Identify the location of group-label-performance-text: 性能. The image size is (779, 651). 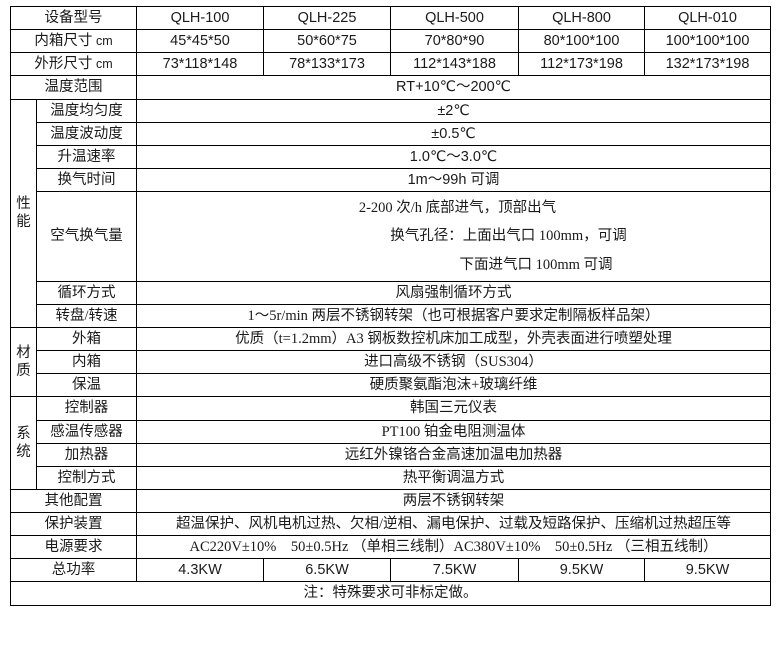
(23, 213).